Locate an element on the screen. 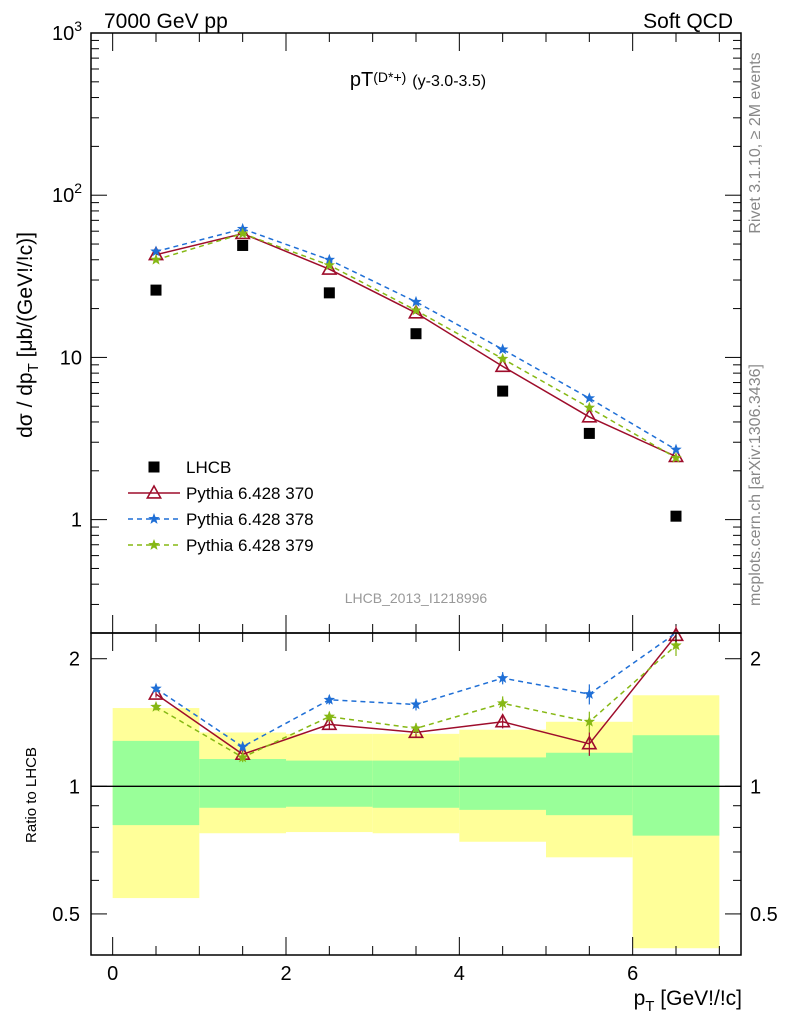  ratio-ytick-label-right: 1 is located at coordinates (755, 787).